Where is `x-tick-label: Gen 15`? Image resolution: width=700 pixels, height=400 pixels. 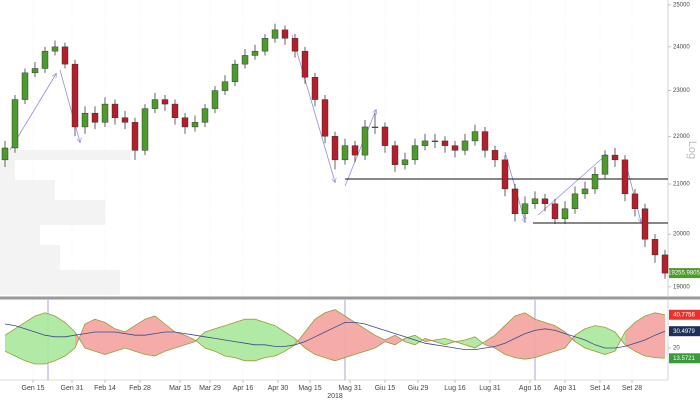 x-tick-label: Gen 15 is located at coordinates (33, 388).